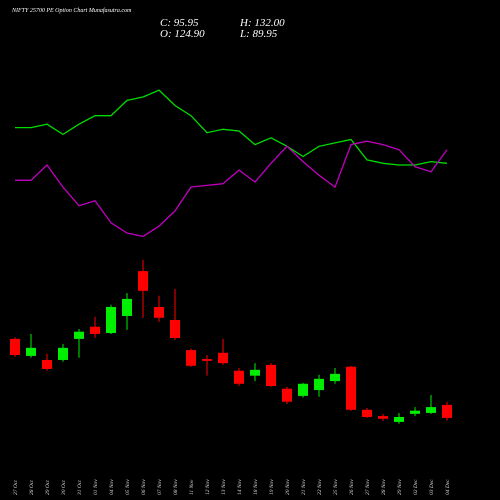  What do you see at coordinates (304, 487) in the screenshot?
I see `x-tick-label: 21 Nov` at bounding box center [304, 487].